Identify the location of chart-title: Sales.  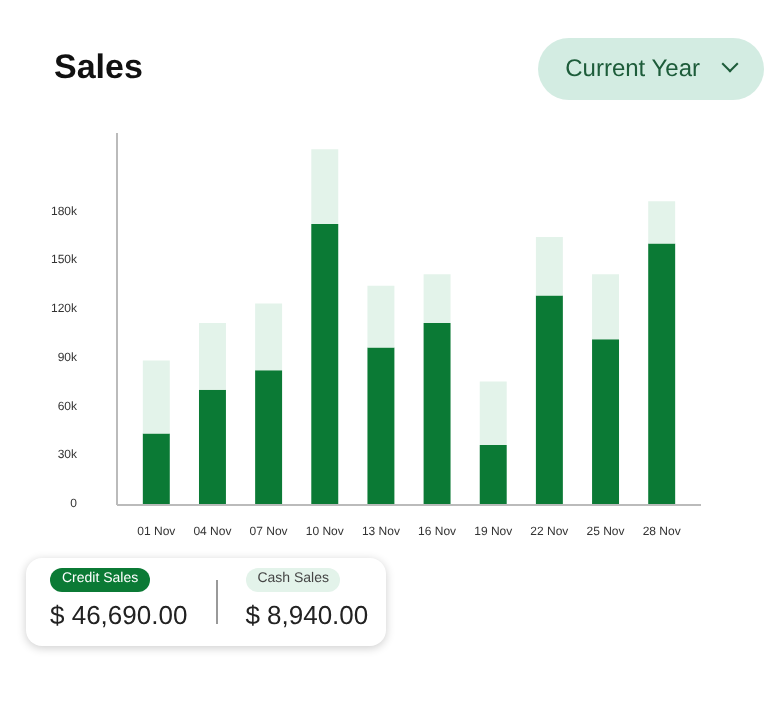
(98, 68).